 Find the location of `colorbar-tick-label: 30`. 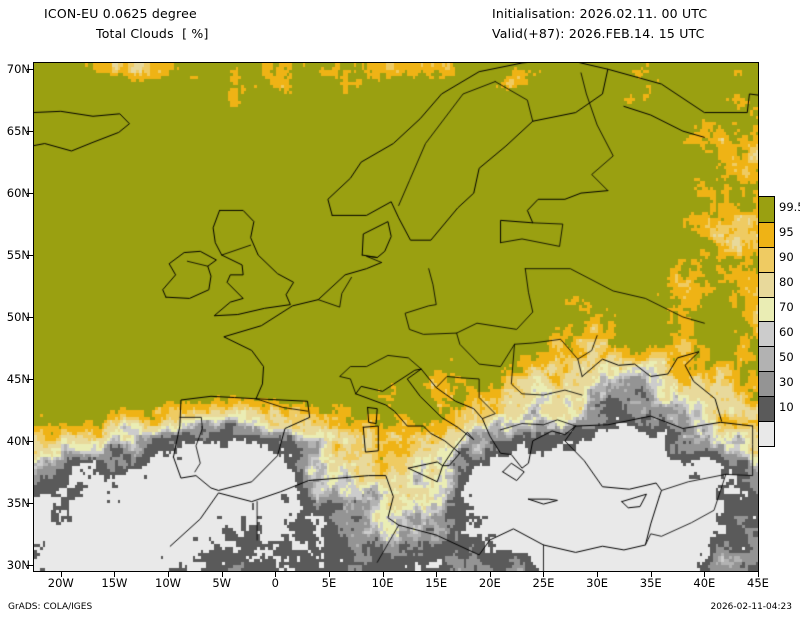

colorbar-tick-label: 30 is located at coordinates (786, 381).